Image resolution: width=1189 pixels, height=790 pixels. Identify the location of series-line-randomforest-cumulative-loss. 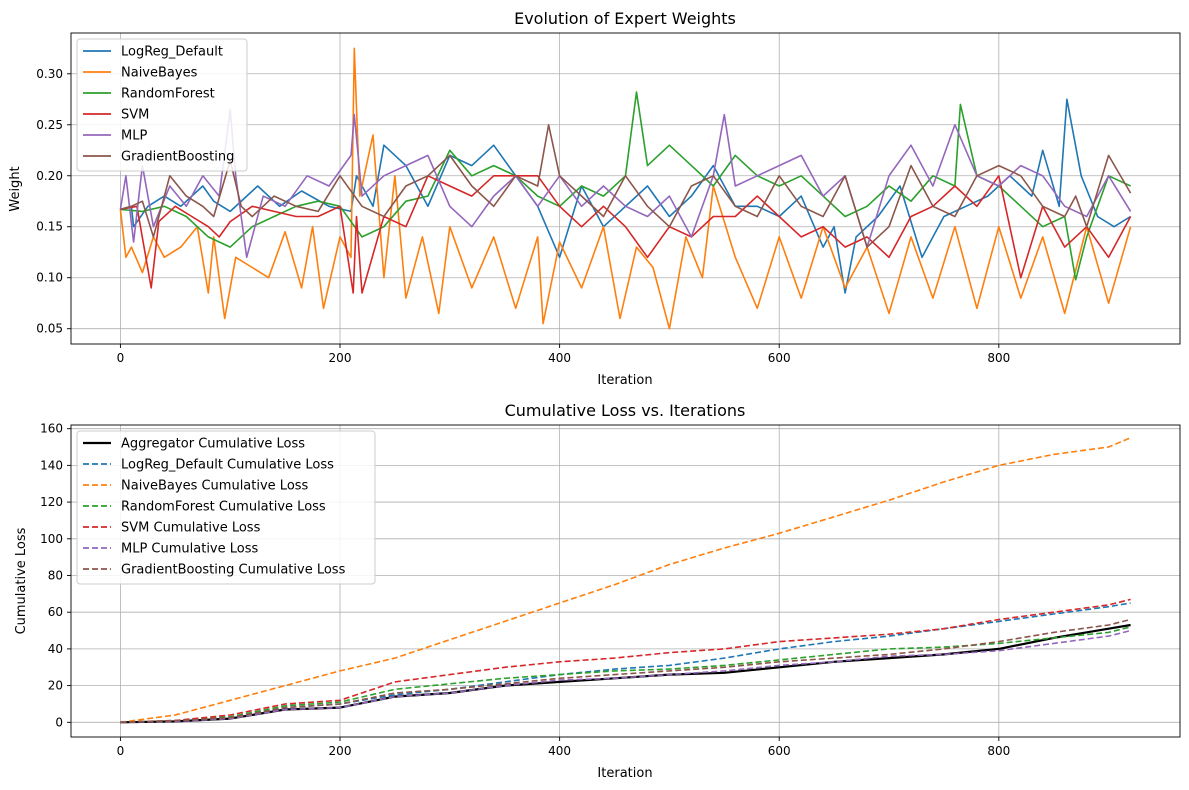
(625, 675).